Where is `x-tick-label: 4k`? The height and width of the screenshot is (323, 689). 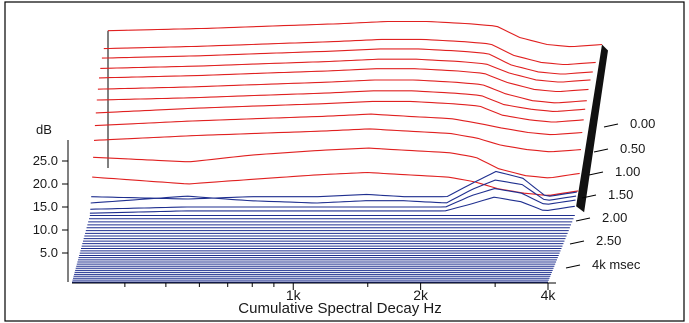 x-tick-label: 4k is located at coordinates (549, 295).